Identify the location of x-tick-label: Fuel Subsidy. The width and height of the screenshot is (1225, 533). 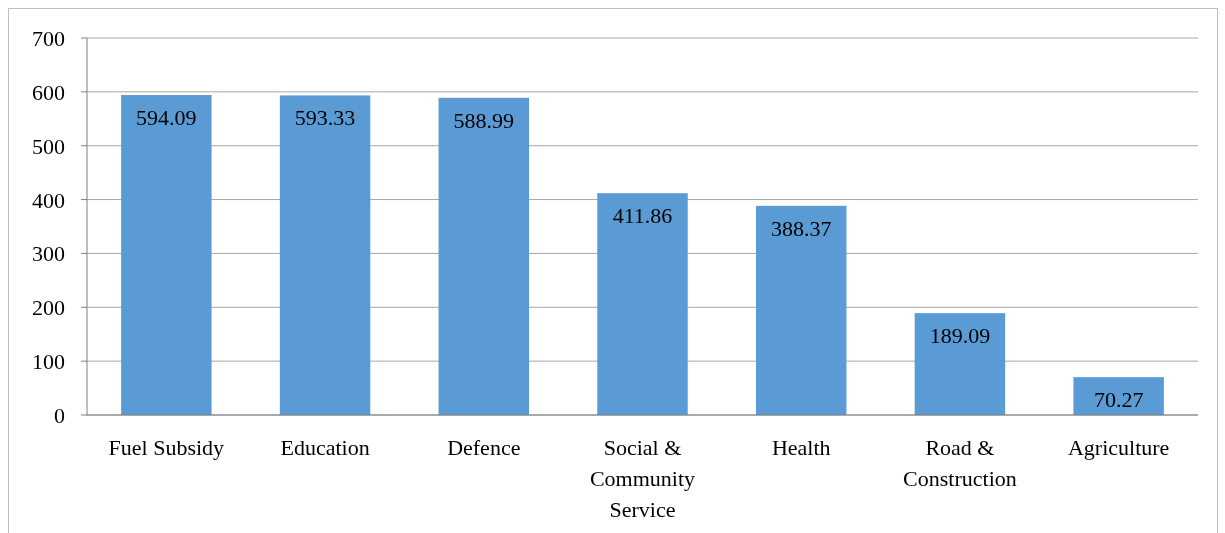
(166, 447).